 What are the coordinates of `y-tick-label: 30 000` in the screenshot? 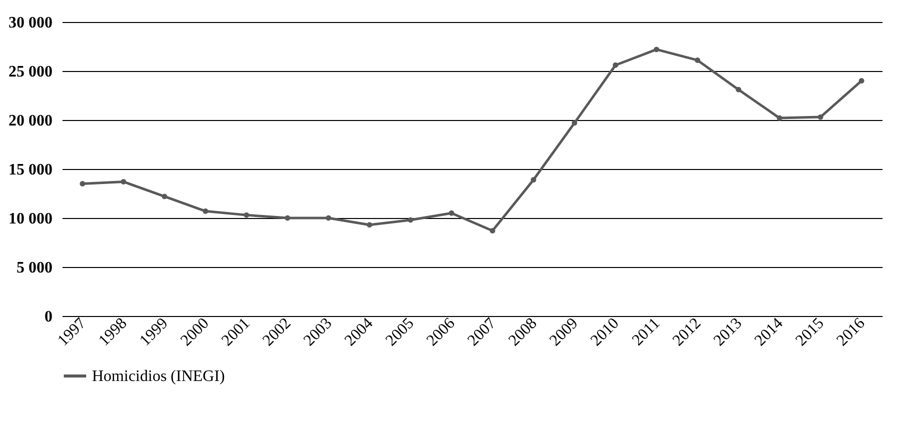 It's located at (30, 23).